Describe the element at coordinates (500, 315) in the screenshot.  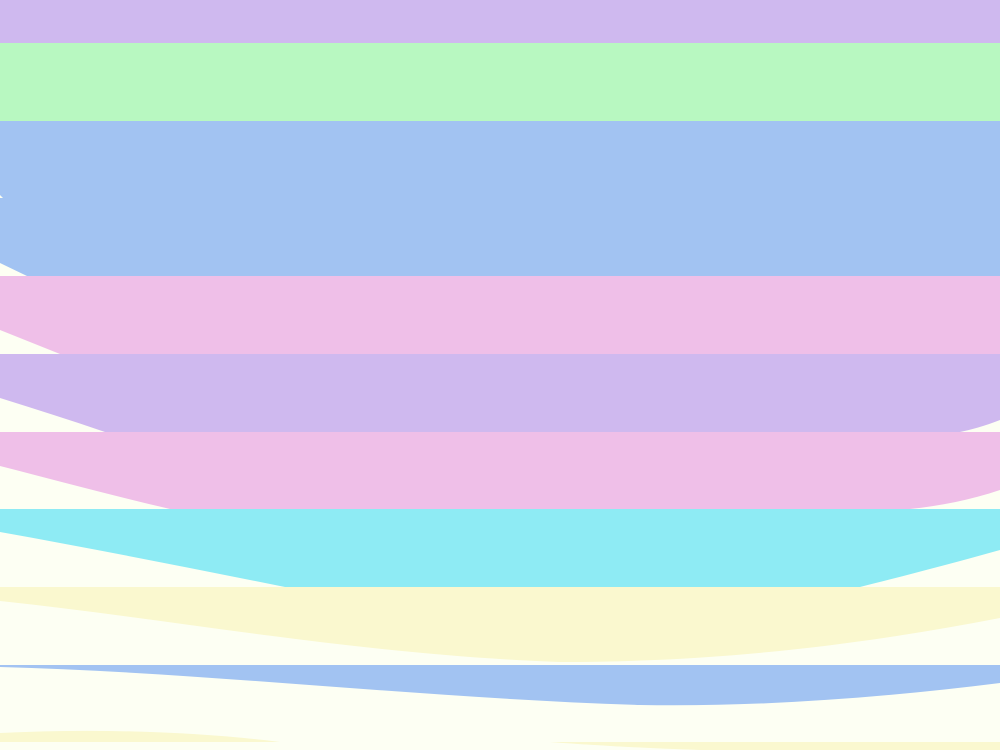
I see `band-5-pink` at that location.